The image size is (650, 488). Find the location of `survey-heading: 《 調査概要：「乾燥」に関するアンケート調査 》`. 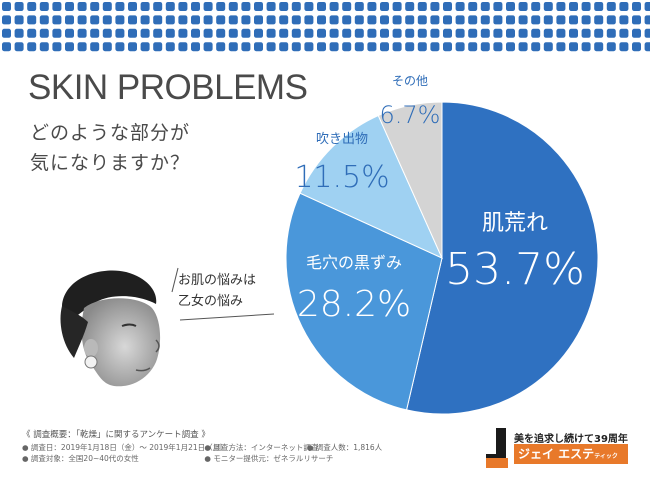

survey-heading: 《 調査概要：「乾燥」に関するアンケート調査 》 is located at coordinates (116, 435).